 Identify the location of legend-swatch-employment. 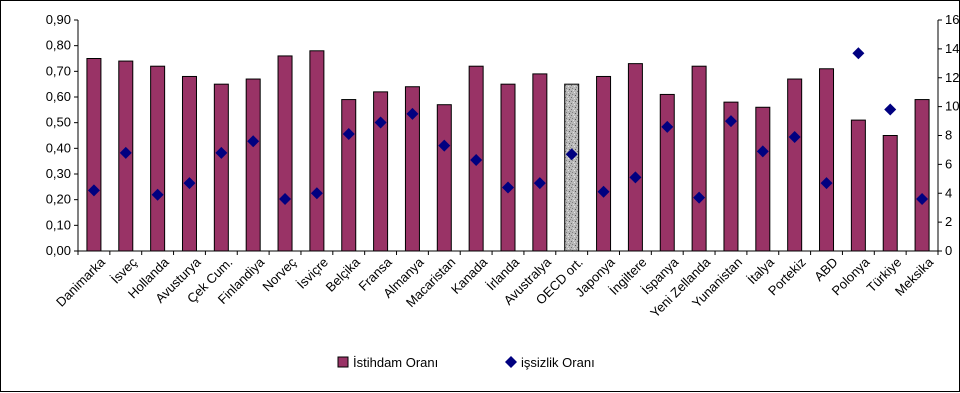
(343, 362).